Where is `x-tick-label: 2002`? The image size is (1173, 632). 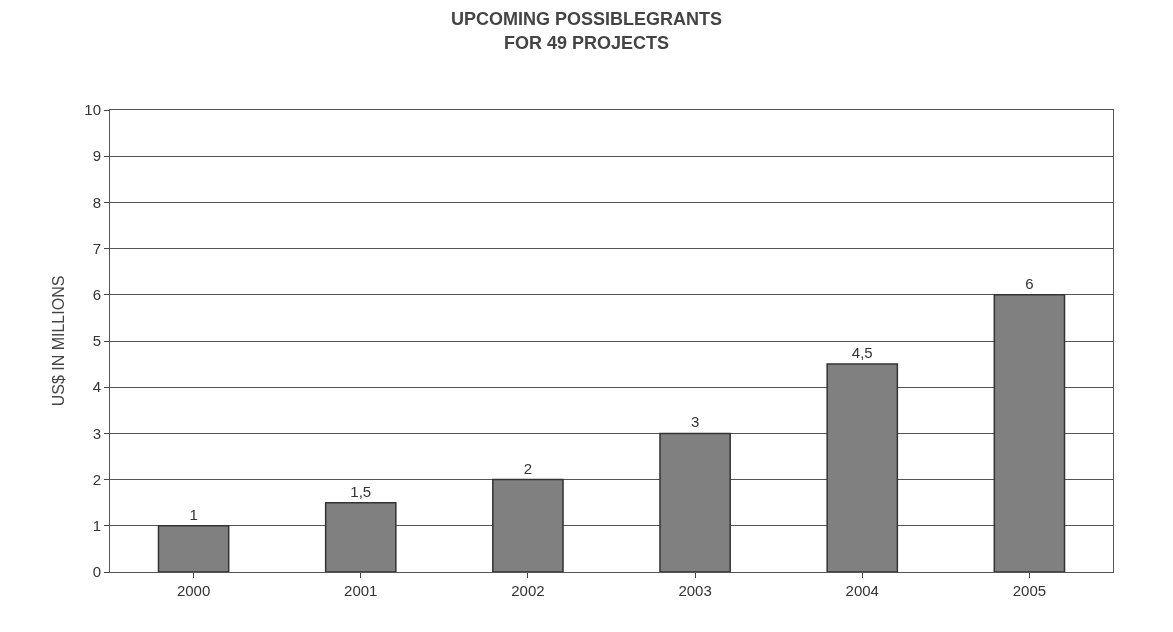 x-tick-label: 2002 is located at coordinates (528, 590).